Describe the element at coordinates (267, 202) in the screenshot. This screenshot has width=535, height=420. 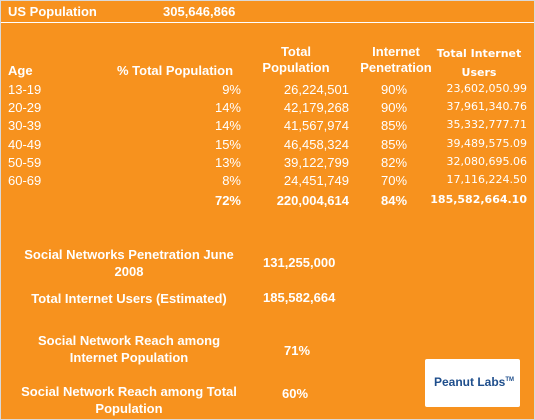
I see `totals-row: 72% 220,004,614 84% 185,582,664.10` at that location.